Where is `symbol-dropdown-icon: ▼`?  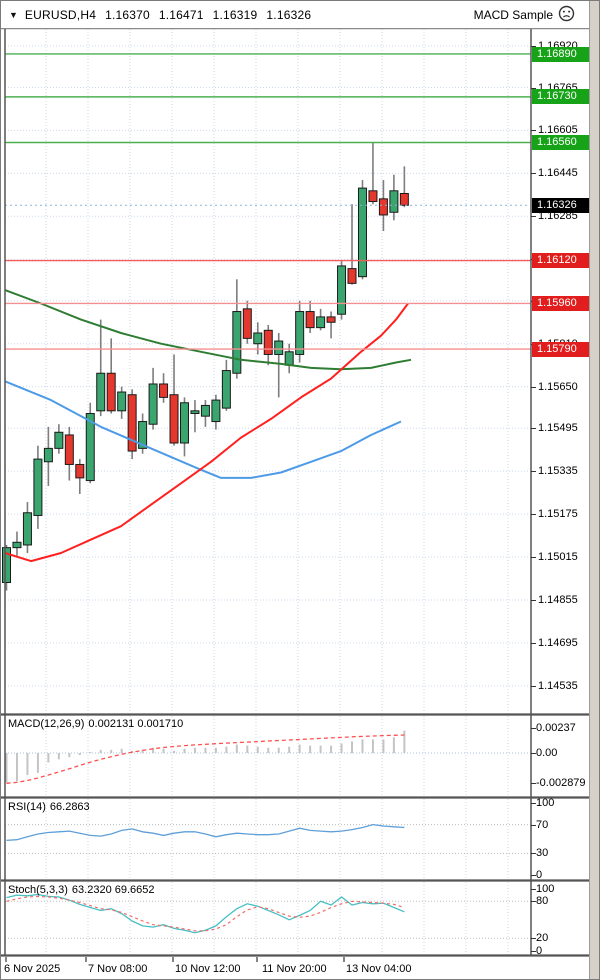 symbol-dropdown-icon: ▼ is located at coordinates (13, 14).